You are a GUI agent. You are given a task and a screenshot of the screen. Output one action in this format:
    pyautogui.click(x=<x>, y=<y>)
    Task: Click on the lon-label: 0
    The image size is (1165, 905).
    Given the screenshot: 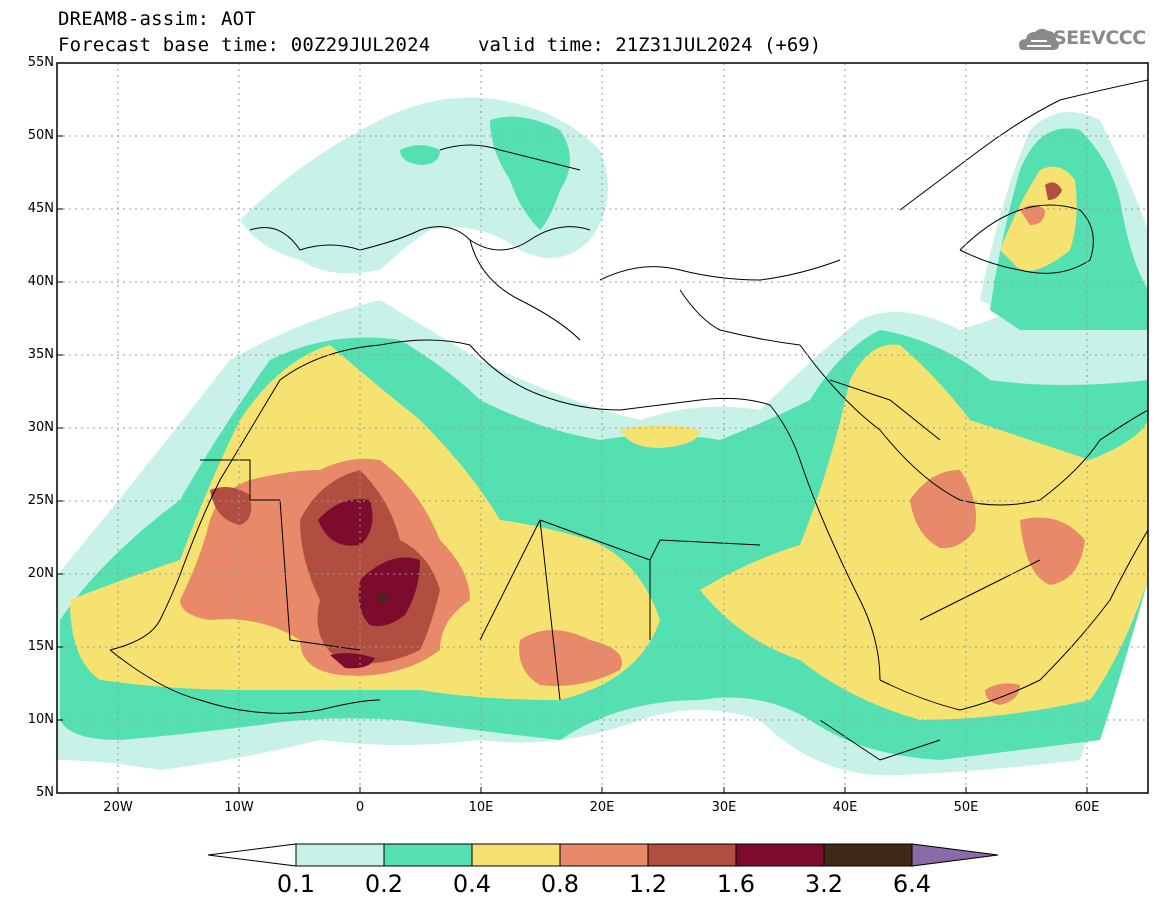 What is the action you would take?
    pyautogui.click(x=360, y=807)
    